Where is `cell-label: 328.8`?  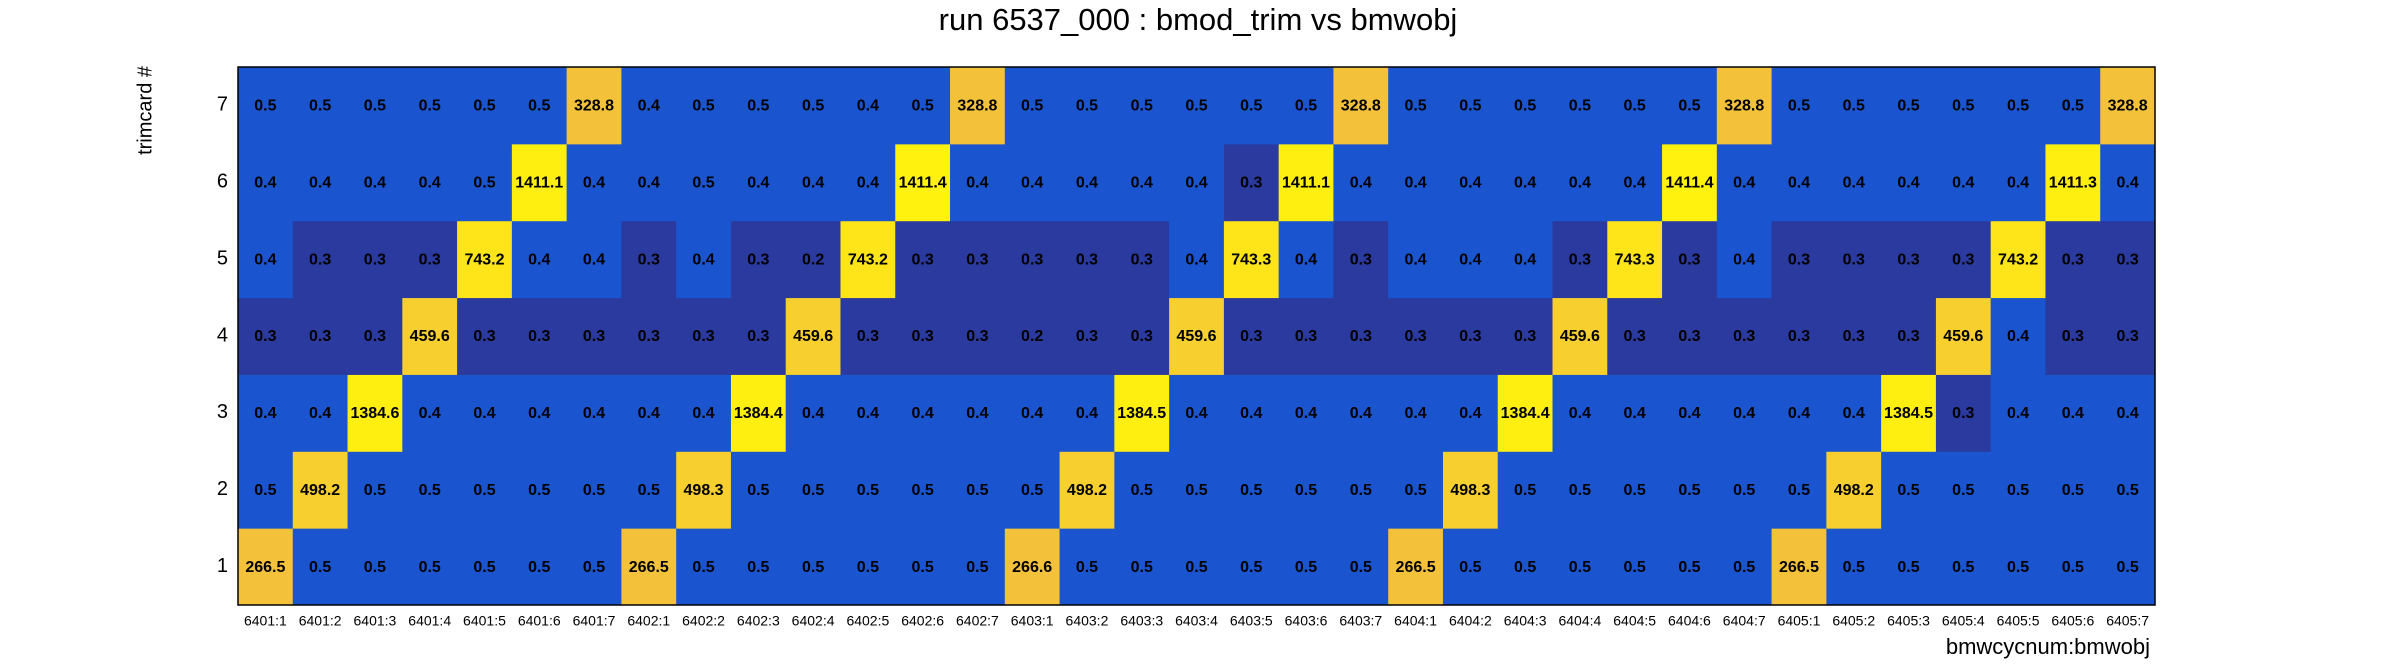
cell-label: 328.8 is located at coordinates (594, 106).